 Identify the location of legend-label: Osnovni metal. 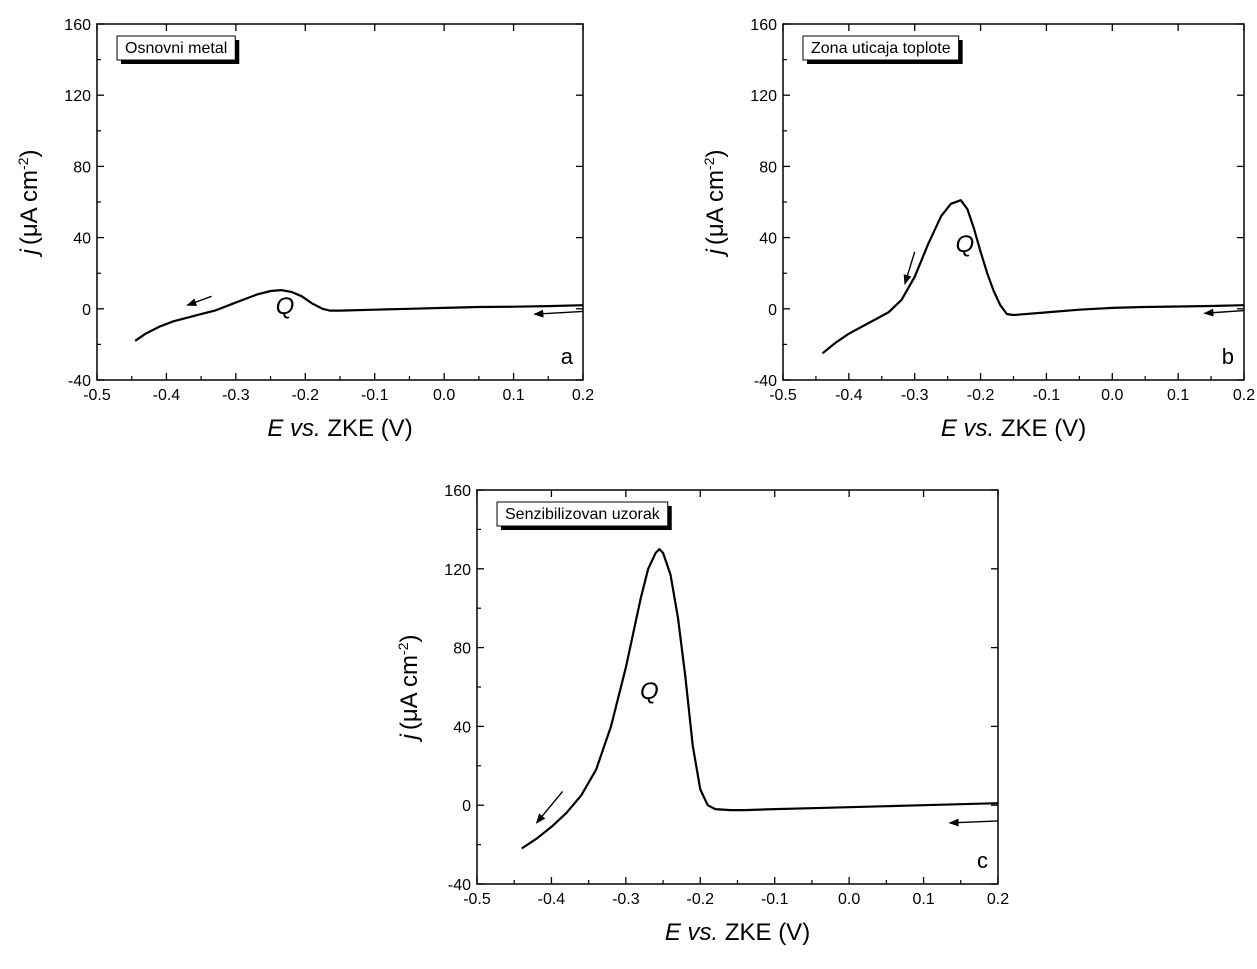
(176, 48).